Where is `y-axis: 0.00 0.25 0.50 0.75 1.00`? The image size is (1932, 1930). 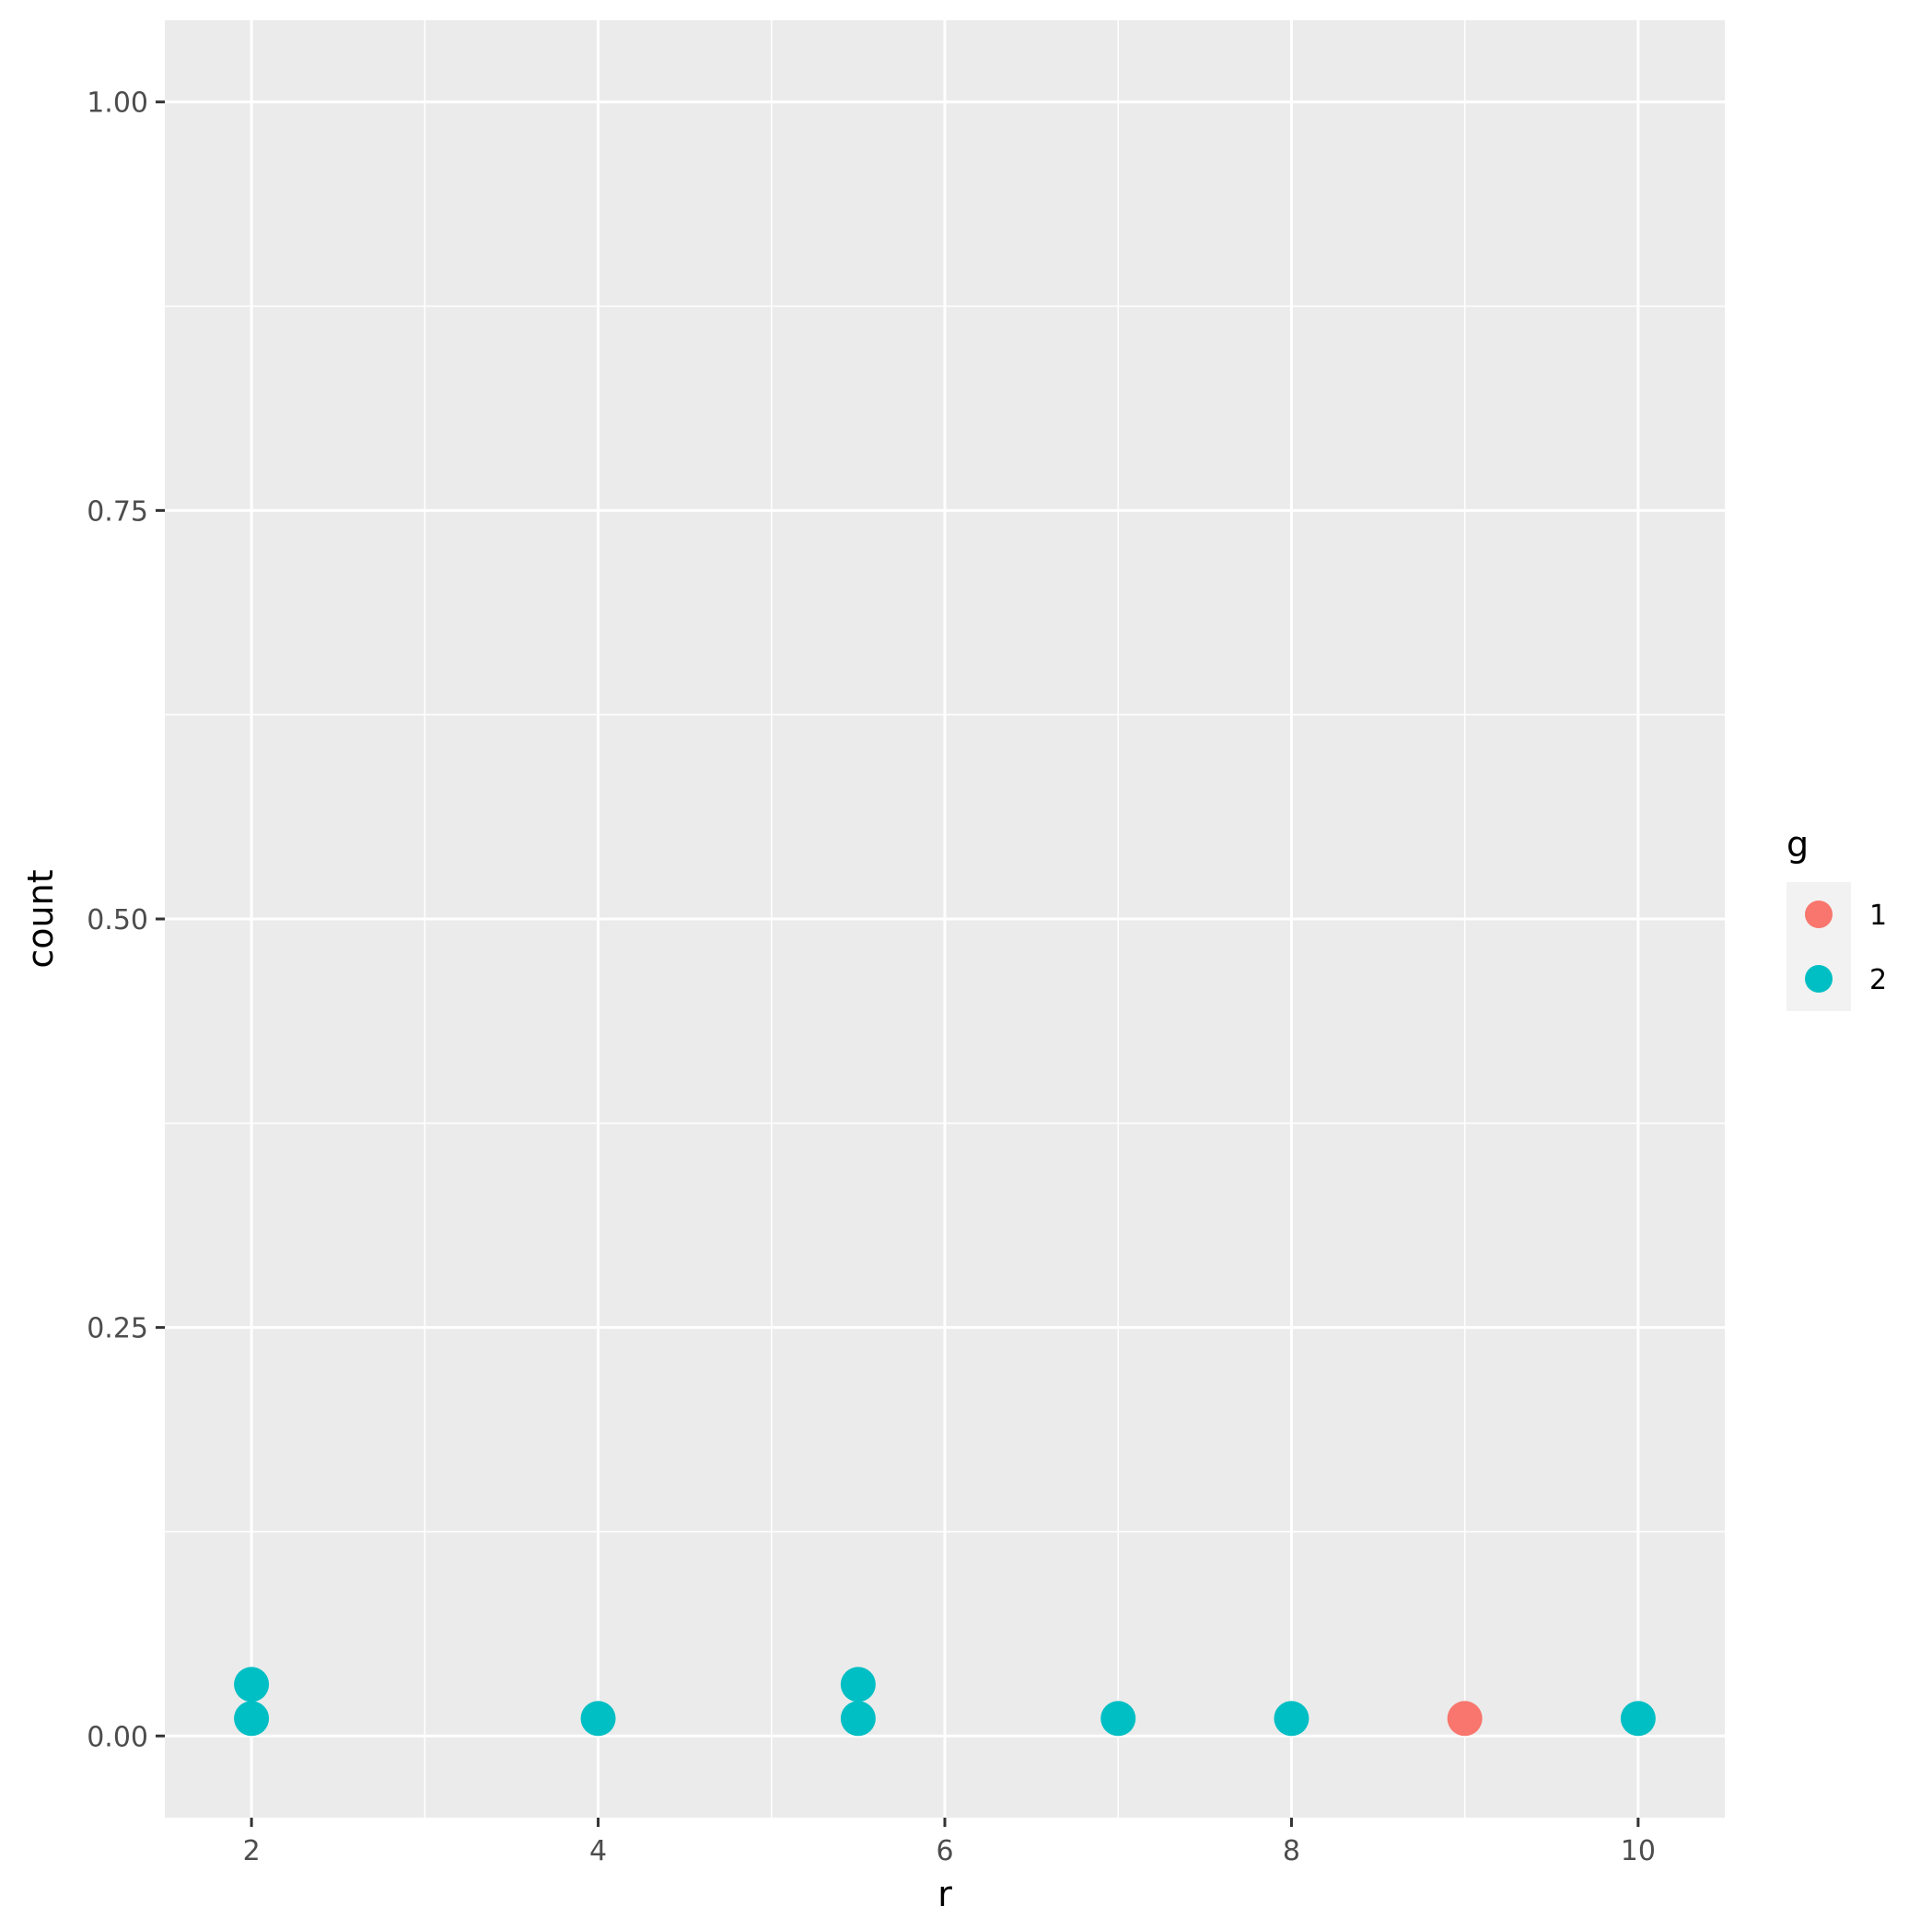
y-axis: 0.00 0.25 0.50 0.75 1.00 is located at coordinates (126, 920).